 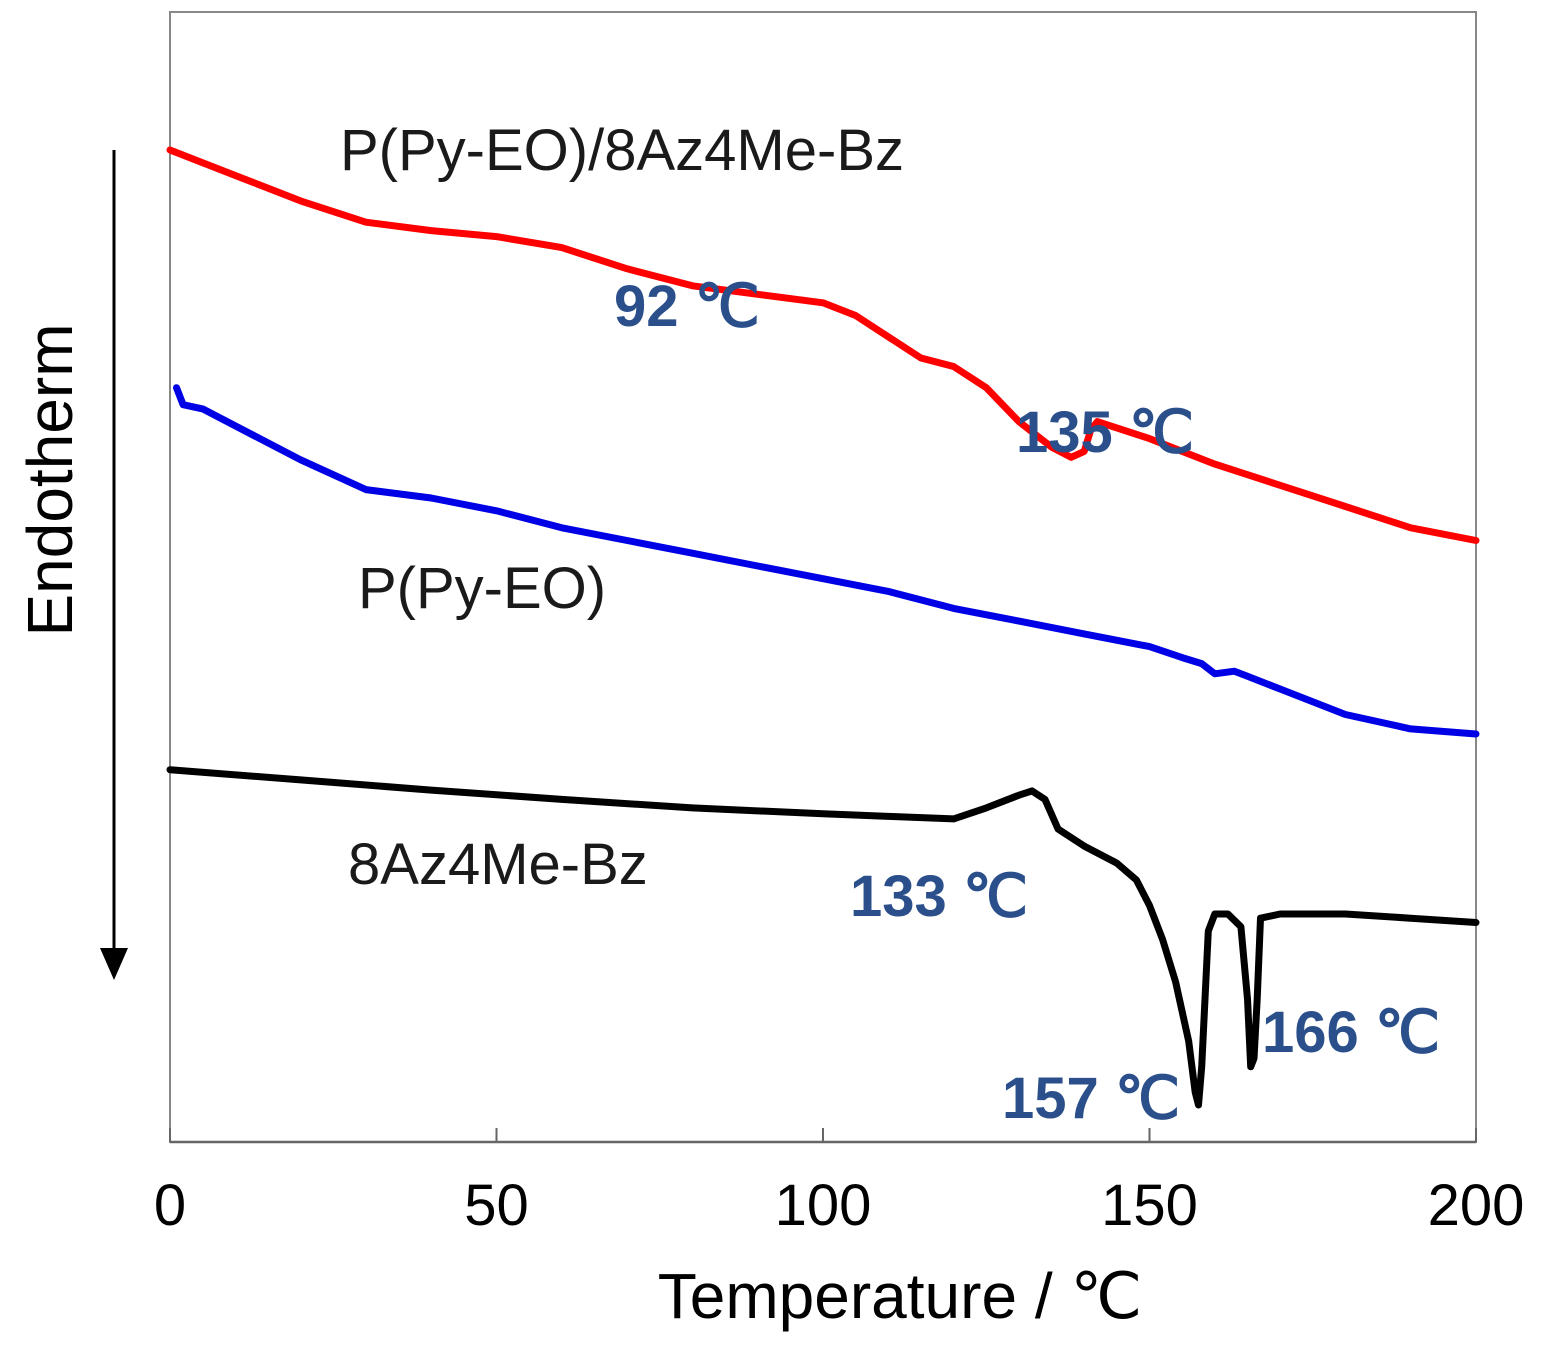 I want to click on series-label-blend: P(Py-EO)/8Az4Me-Bz, so click(x=622, y=150).